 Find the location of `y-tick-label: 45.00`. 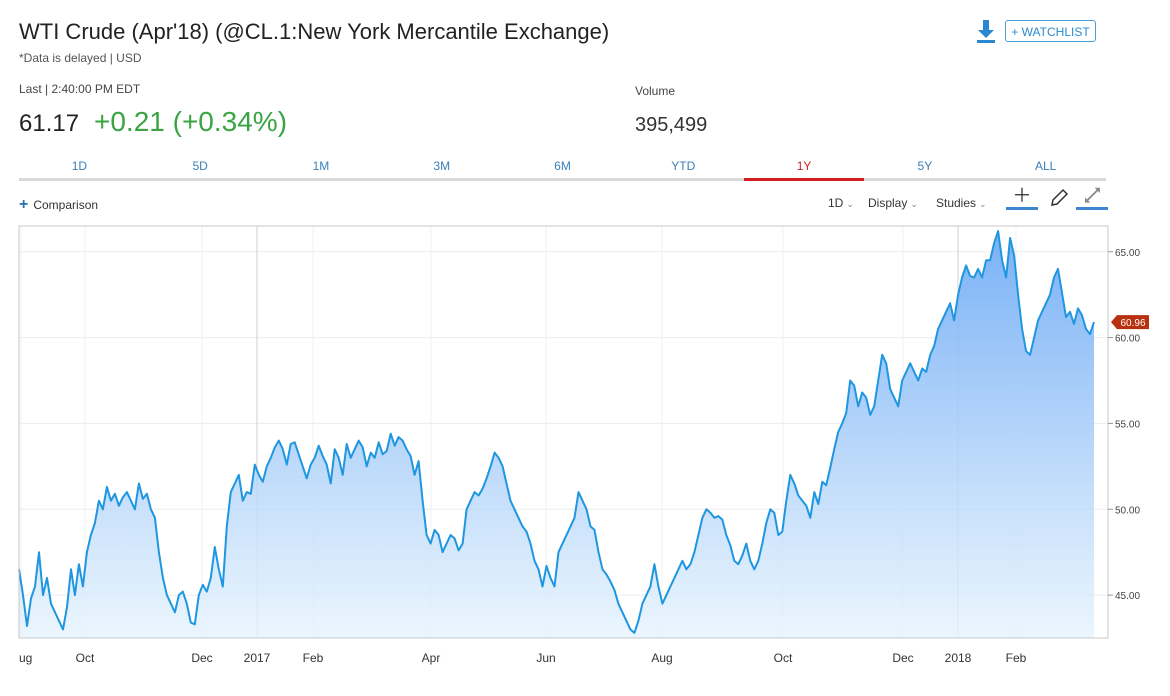

y-tick-label: 45.00 is located at coordinates (1127, 596).